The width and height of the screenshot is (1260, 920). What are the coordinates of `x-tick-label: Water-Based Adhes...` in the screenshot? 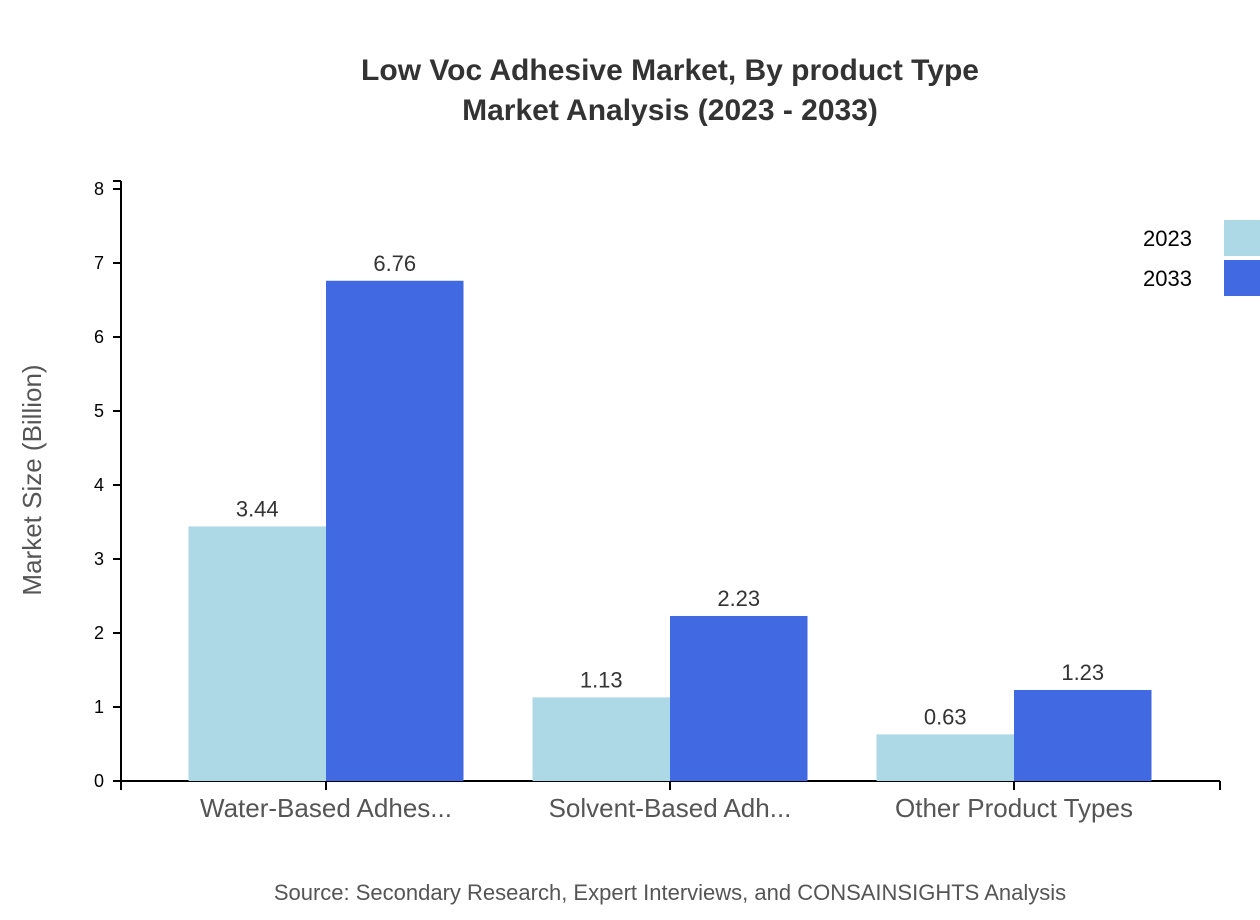 It's located at (326, 808).